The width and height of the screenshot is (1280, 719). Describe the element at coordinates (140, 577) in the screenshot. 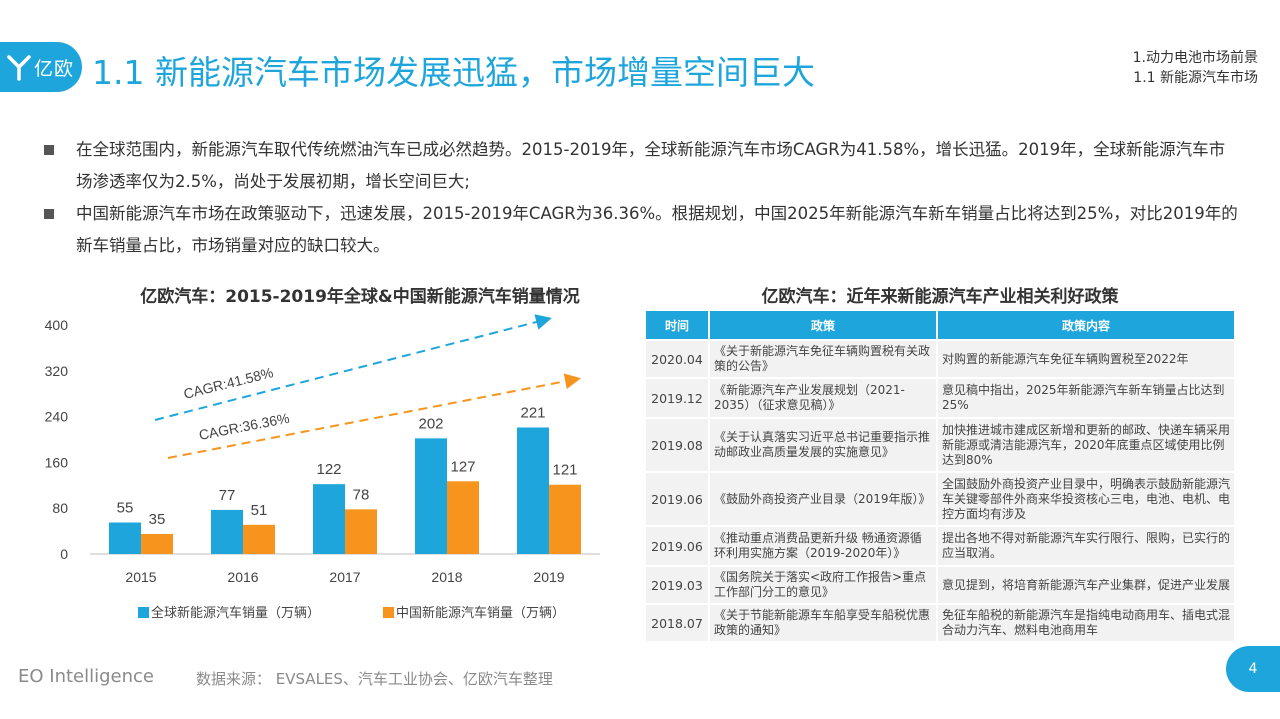

I see `x-tick-label: 2015` at that location.